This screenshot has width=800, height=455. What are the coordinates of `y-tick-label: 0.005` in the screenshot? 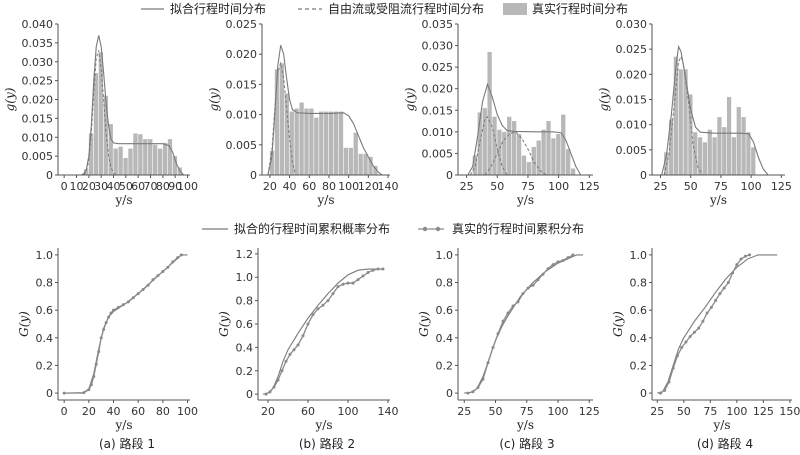 It's located at (438, 153).